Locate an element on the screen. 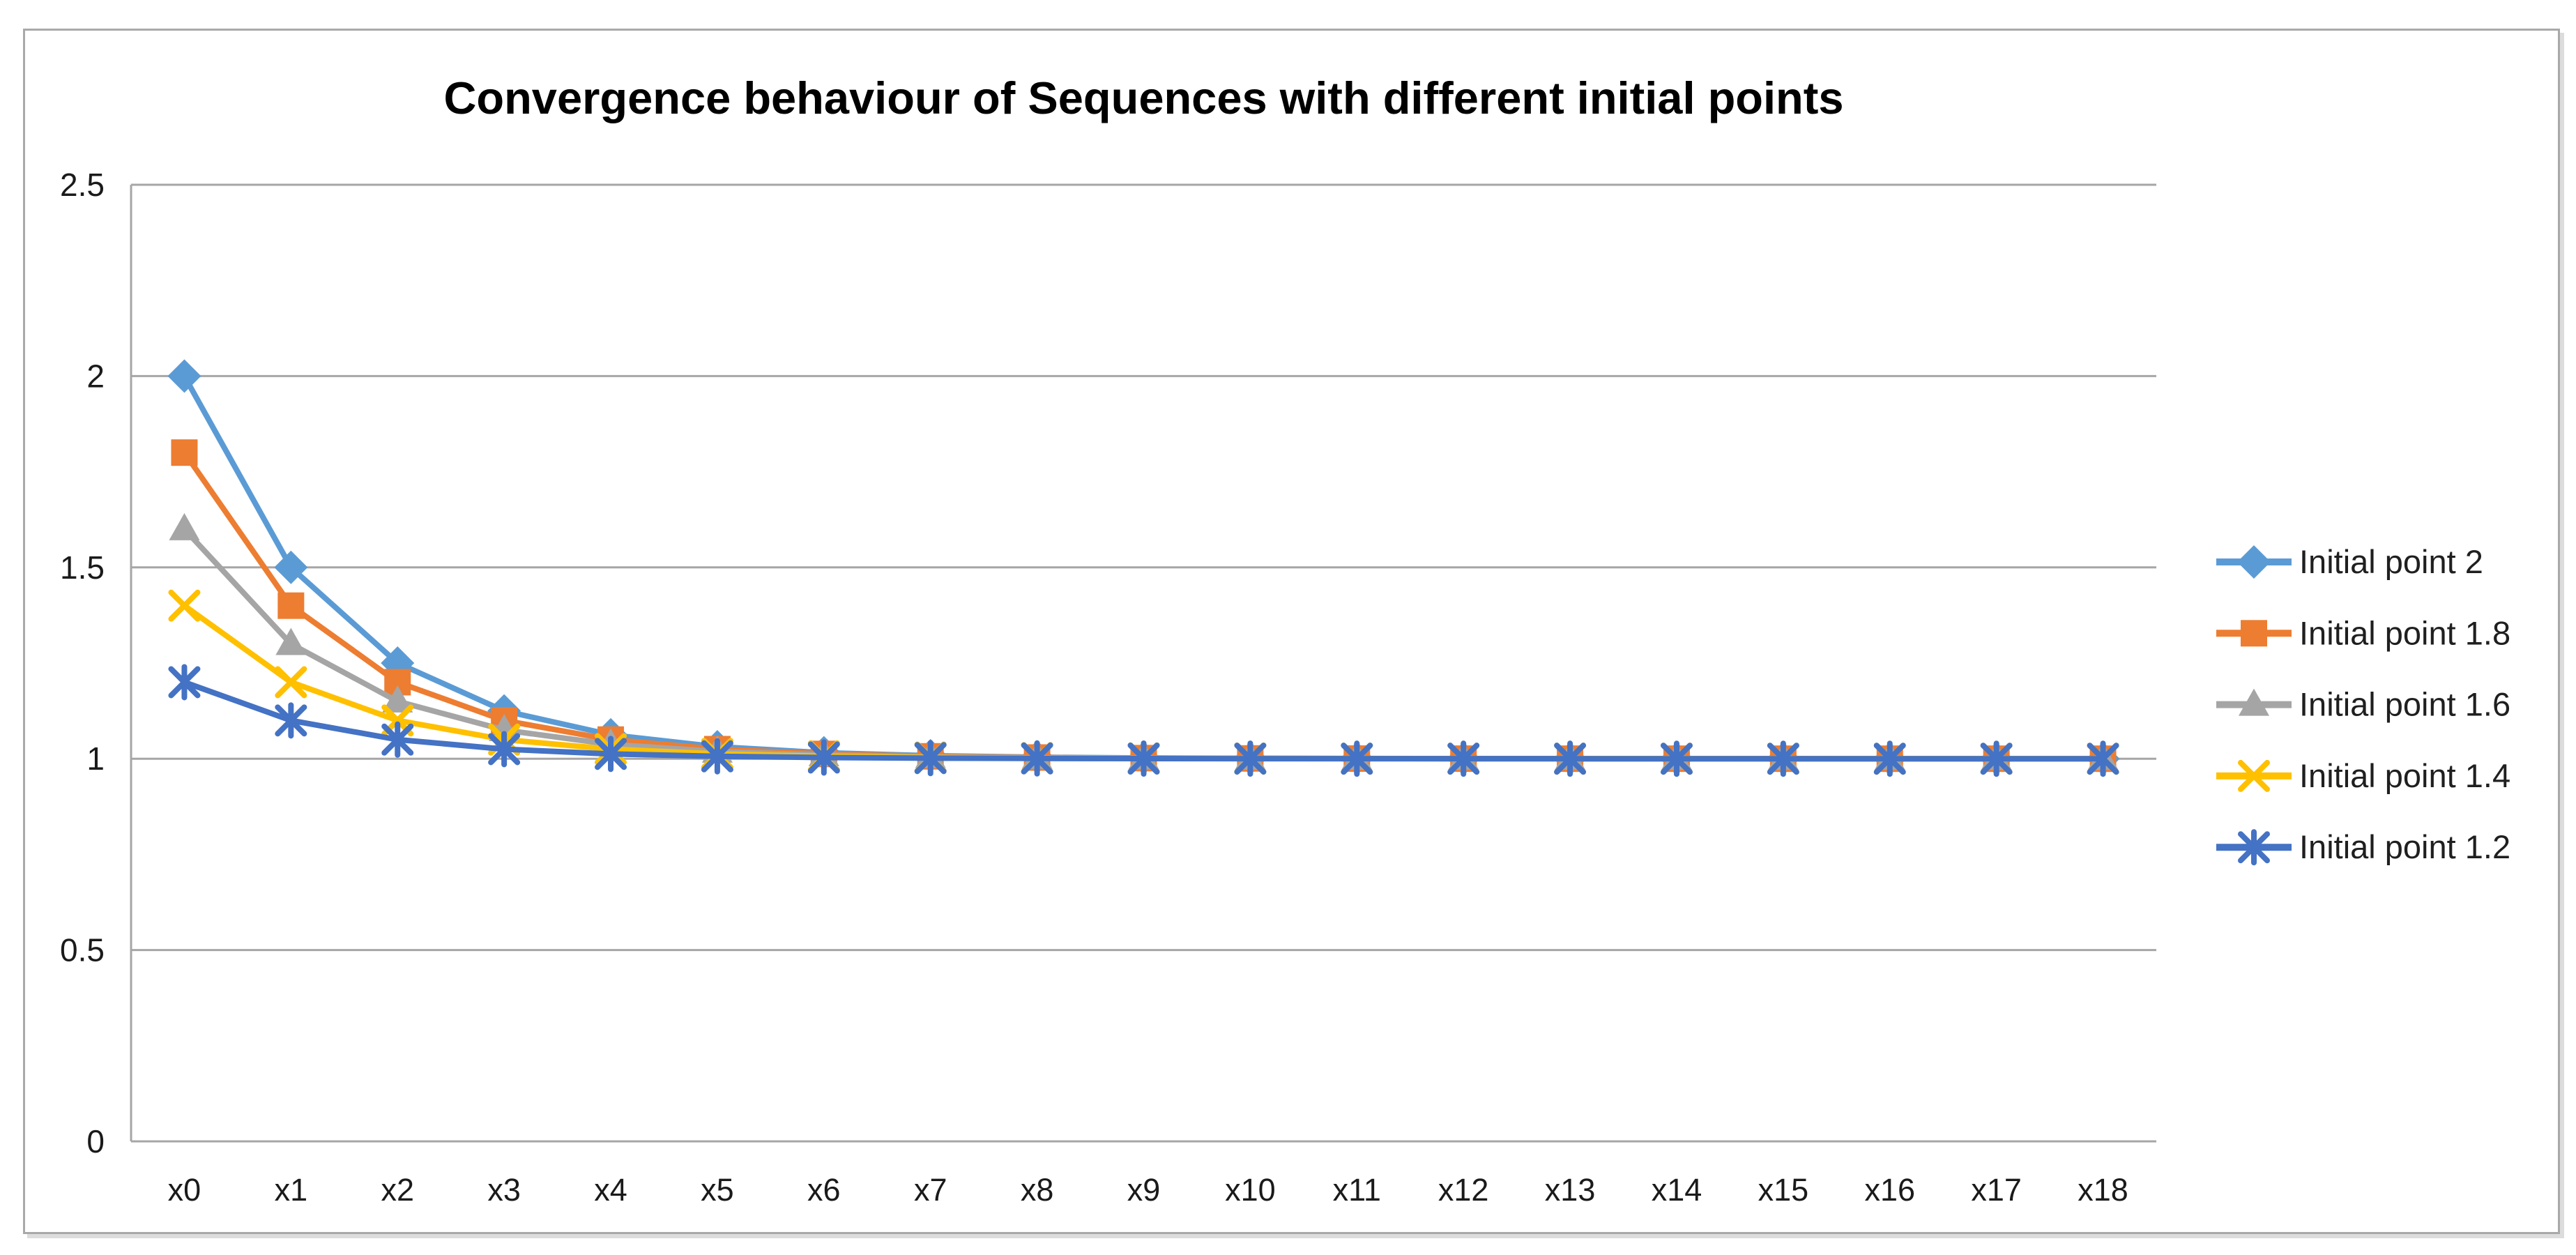 Image resolution: width=2576 pixels, height=1255 pixels. x-axis-tick-label: x13 is located at coordinates (1571, 1190).